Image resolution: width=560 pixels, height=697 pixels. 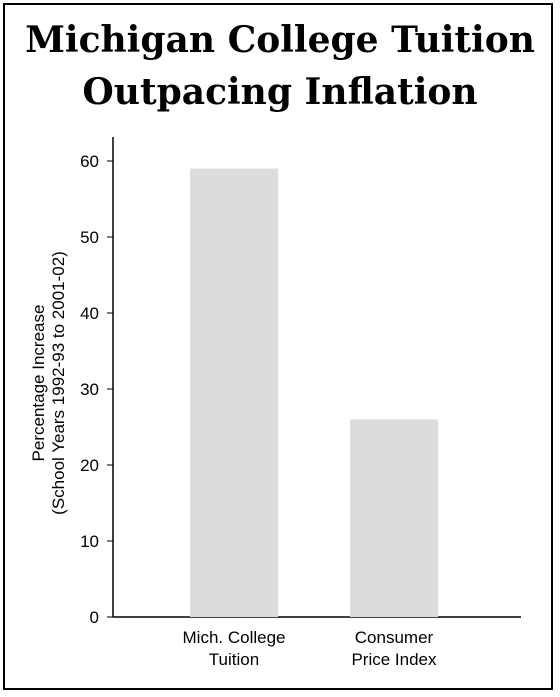 I want to click on x-category-label-2-line-2: Price Index, so click(x=394, y=659).